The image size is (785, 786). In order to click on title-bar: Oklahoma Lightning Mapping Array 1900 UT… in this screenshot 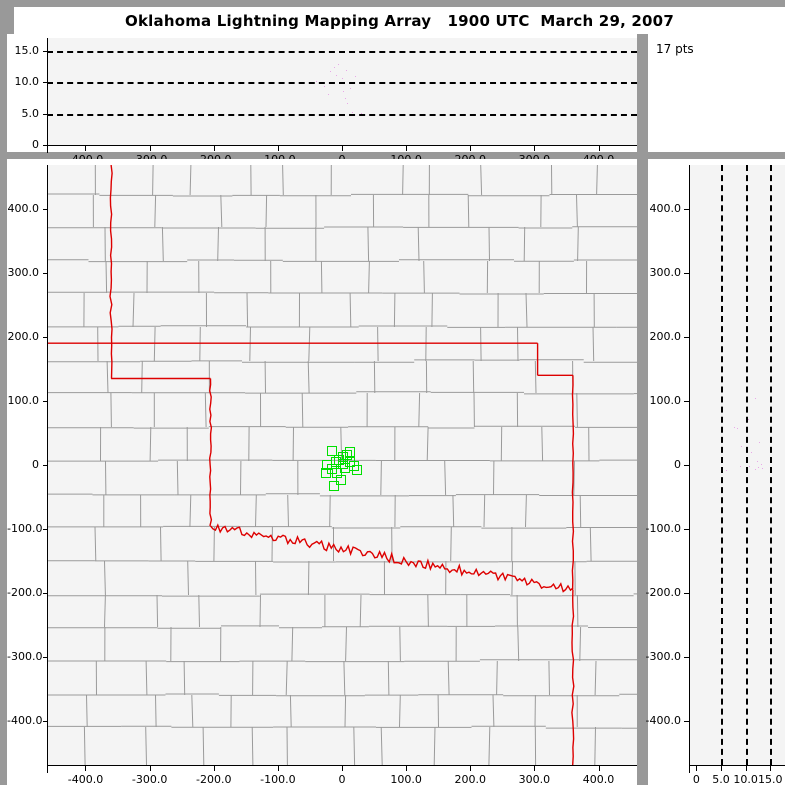, I will do `click(399, 20)`.